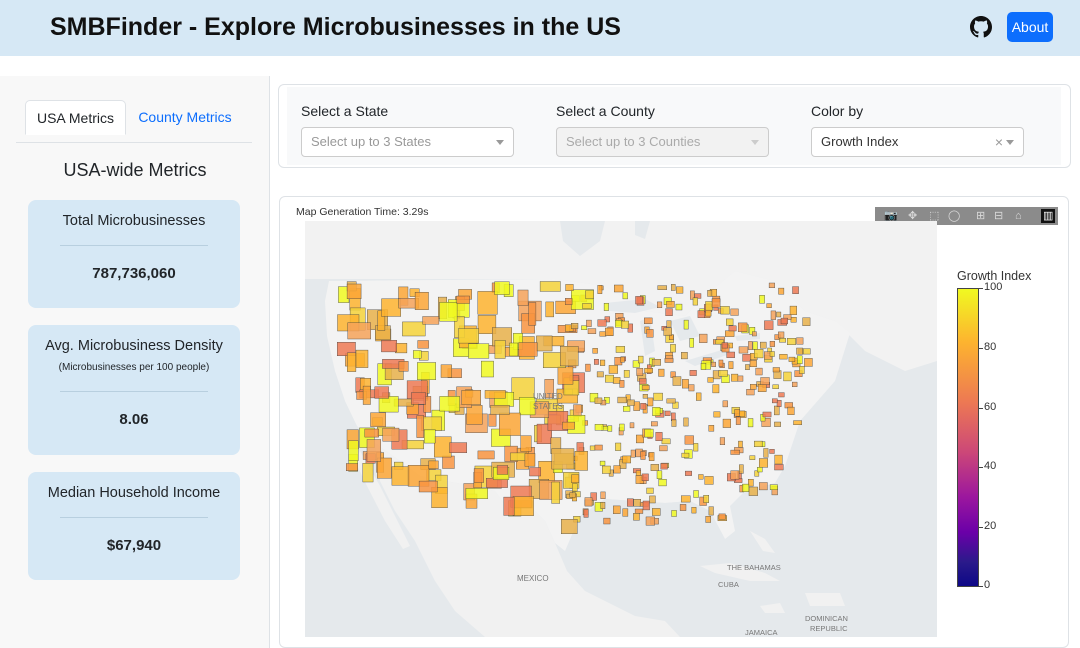 Image resolution: width=1080 pixels, height=648 pixels. What do you see at coordinates (934, 216) in the screenshot?
I see `box-select-icon: ⬚` at bounding box center [934, 216].